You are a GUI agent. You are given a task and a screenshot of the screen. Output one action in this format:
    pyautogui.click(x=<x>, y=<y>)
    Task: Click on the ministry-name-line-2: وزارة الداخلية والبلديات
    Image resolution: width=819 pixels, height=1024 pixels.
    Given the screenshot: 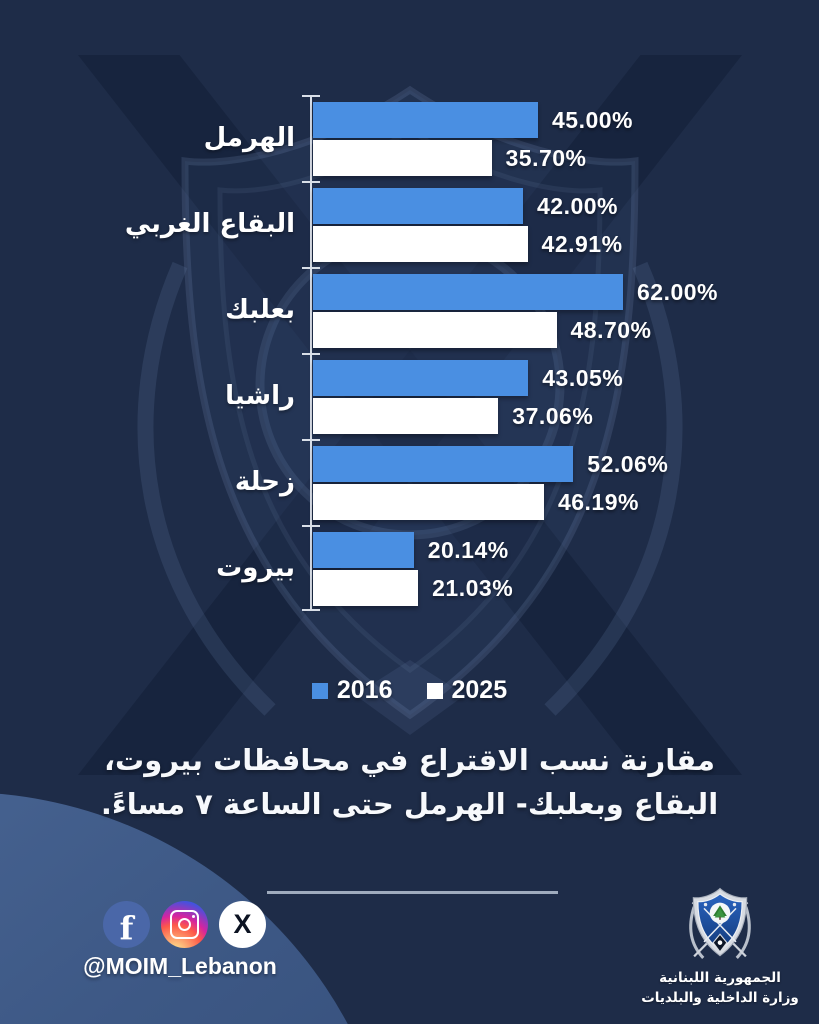 What is the action you would take?
    pyautogui.click(x=720, y=998)
    